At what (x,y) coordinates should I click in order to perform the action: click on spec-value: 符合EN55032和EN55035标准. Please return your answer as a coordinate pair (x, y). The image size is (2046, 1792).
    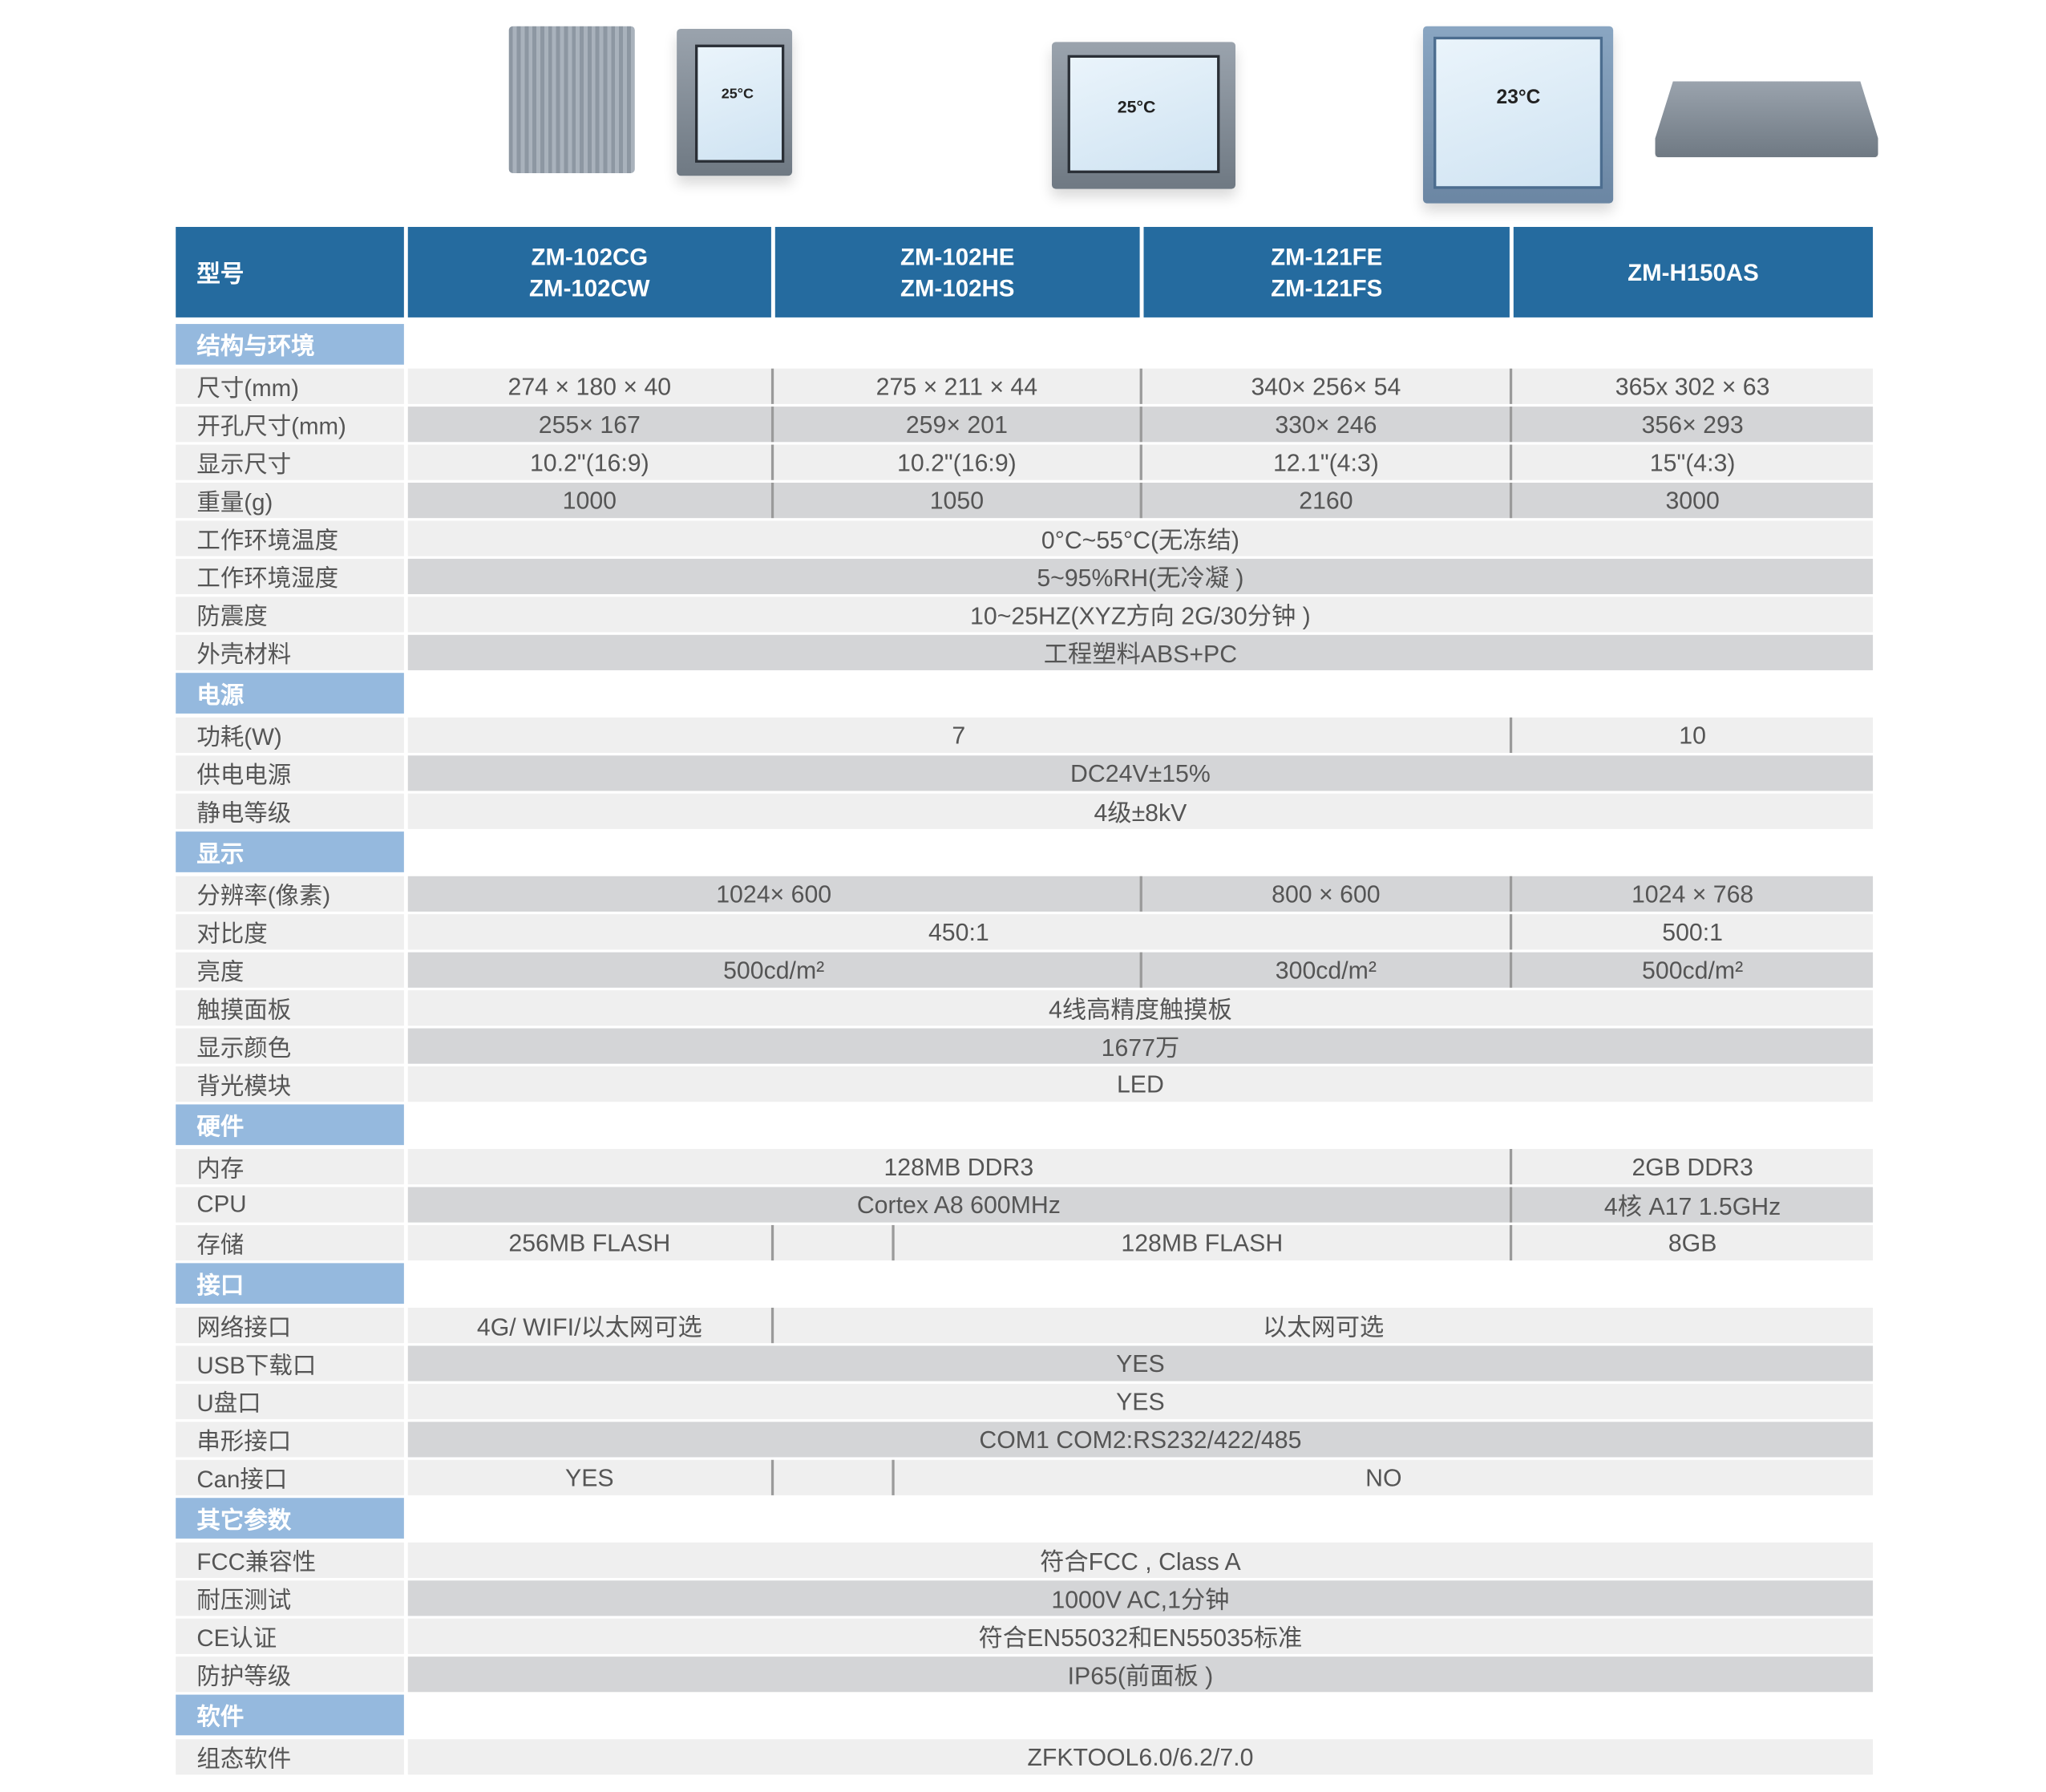
    Looking at the image, I should click on (1140, 1636).